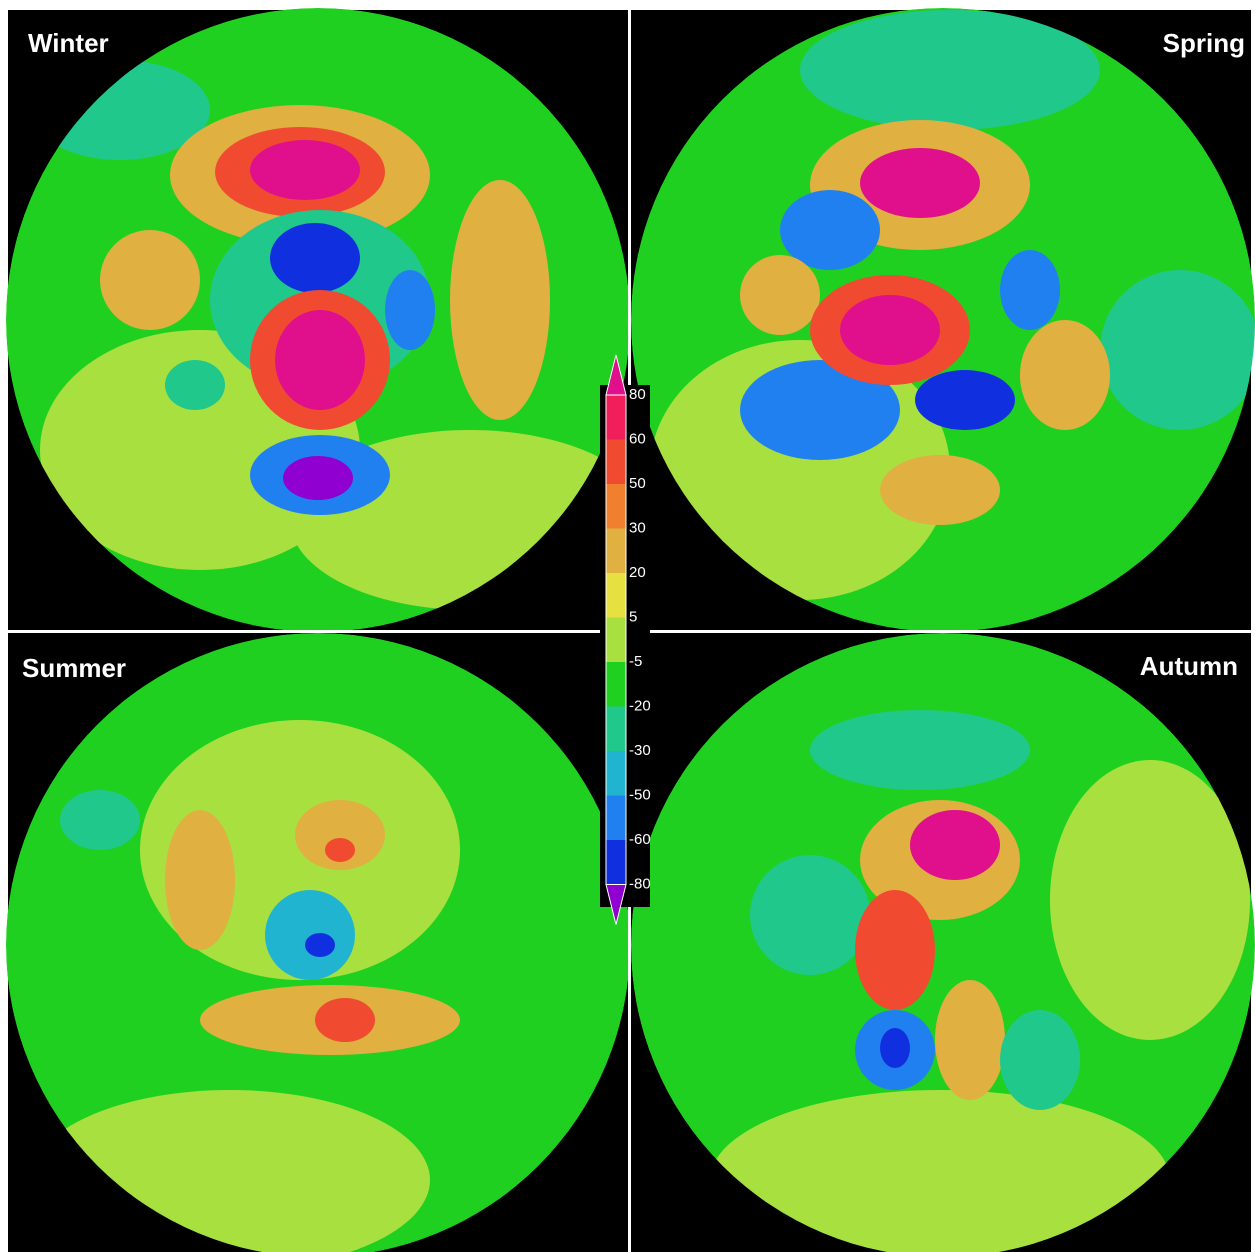 The image size is (1255, 1252). I want to click on colorbar-label: 5, so click(633, 616).